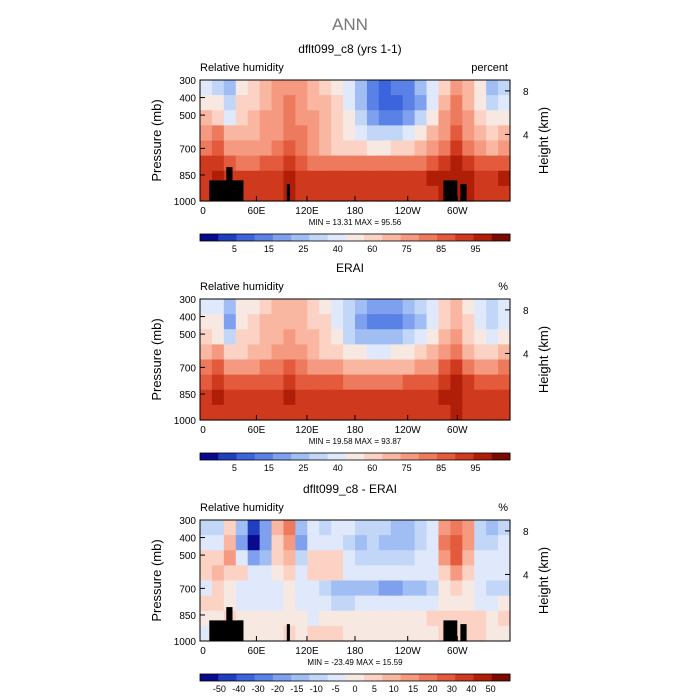 Image resolution: width=700 pixels, height=700 pixels. I want to click on y-right-axis-label: Height (km), so click(543, 140).